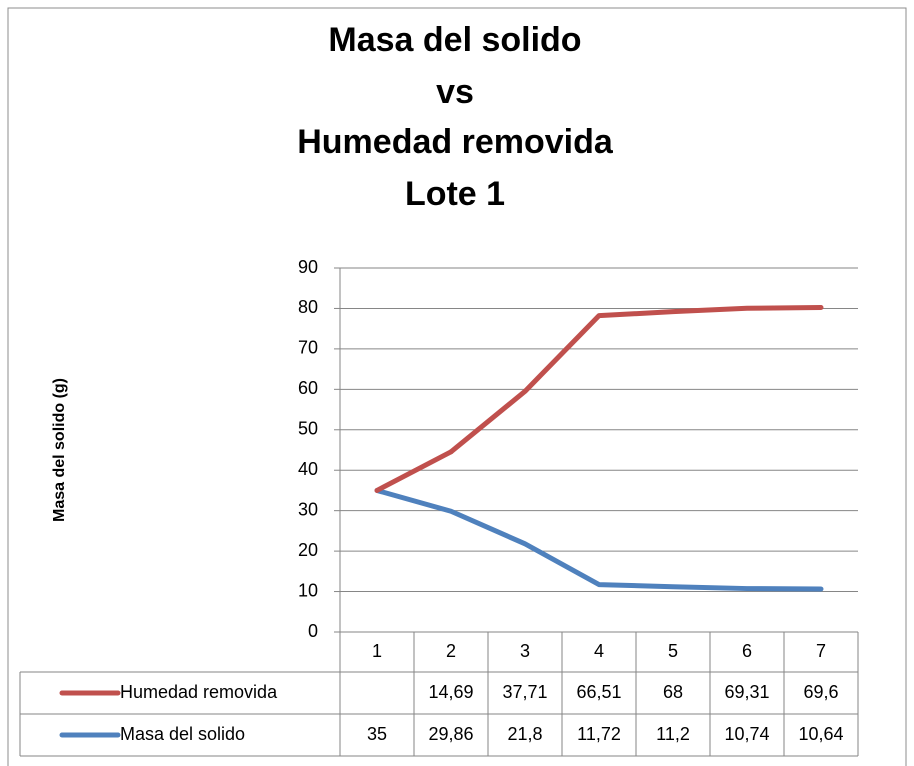 This screenshot has width=914, height=766. Describe the element at coordinates (308, 429) in the screenshot. I see `y-tick-label: 50` at that location.